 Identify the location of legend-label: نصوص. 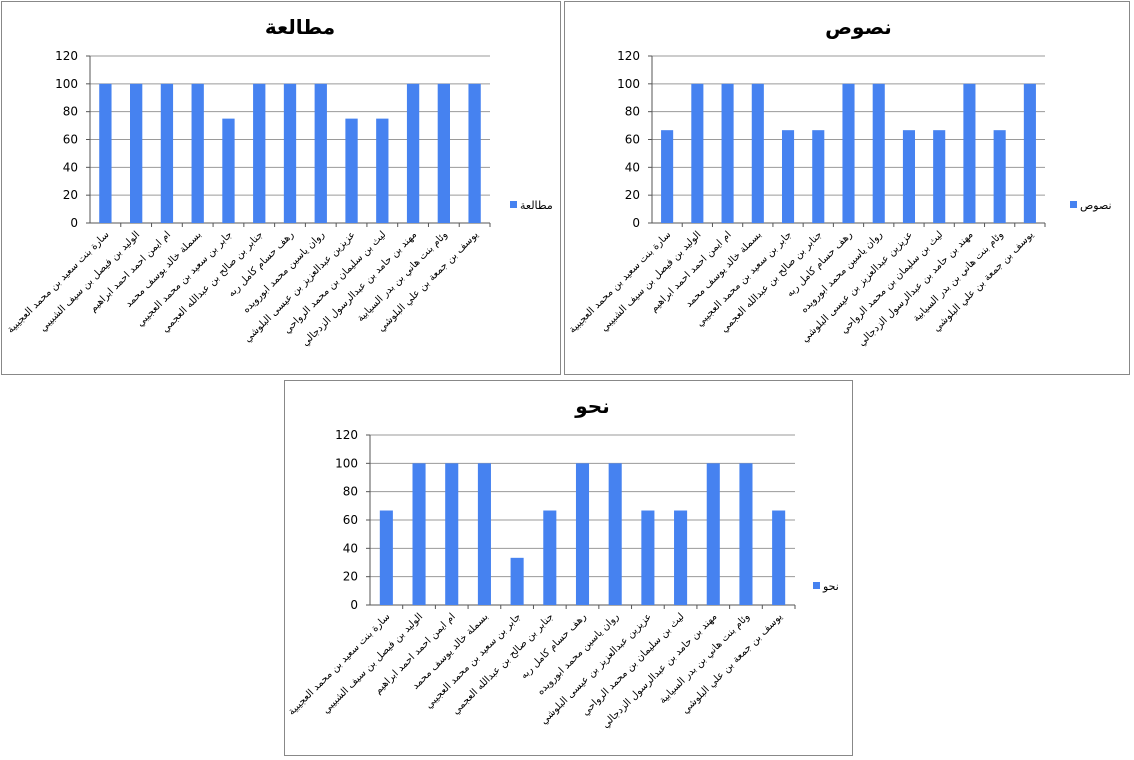
(1096, 205).